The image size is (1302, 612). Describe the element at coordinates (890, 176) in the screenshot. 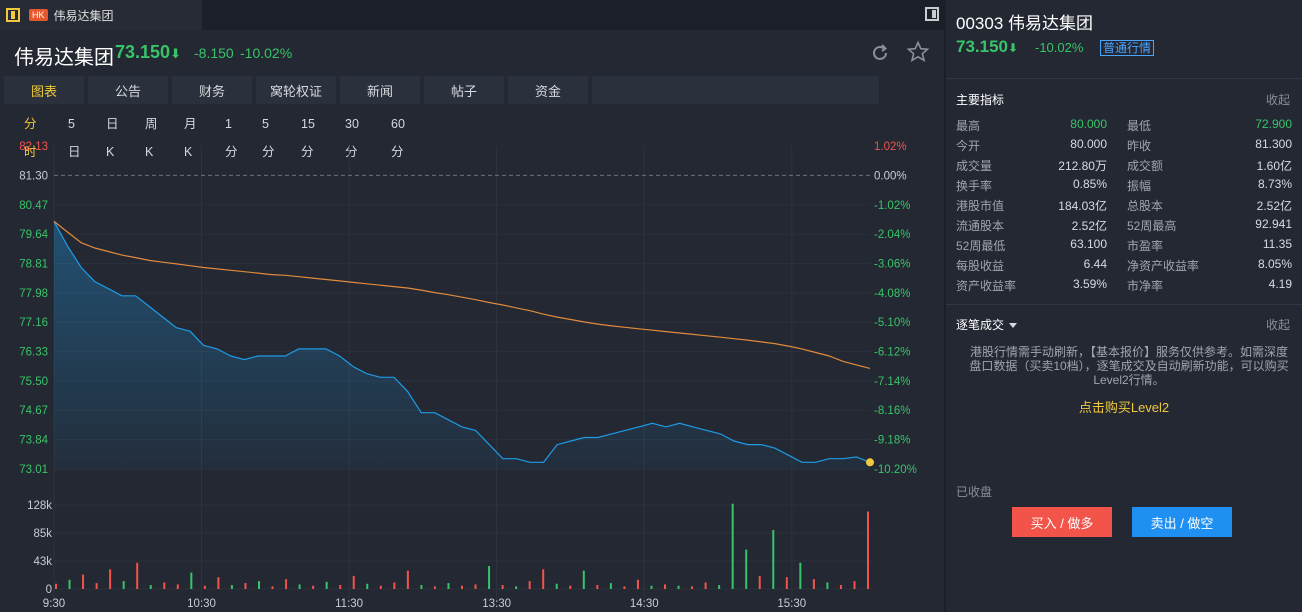

I see `pct-axis-label: 0.00%` at that location.